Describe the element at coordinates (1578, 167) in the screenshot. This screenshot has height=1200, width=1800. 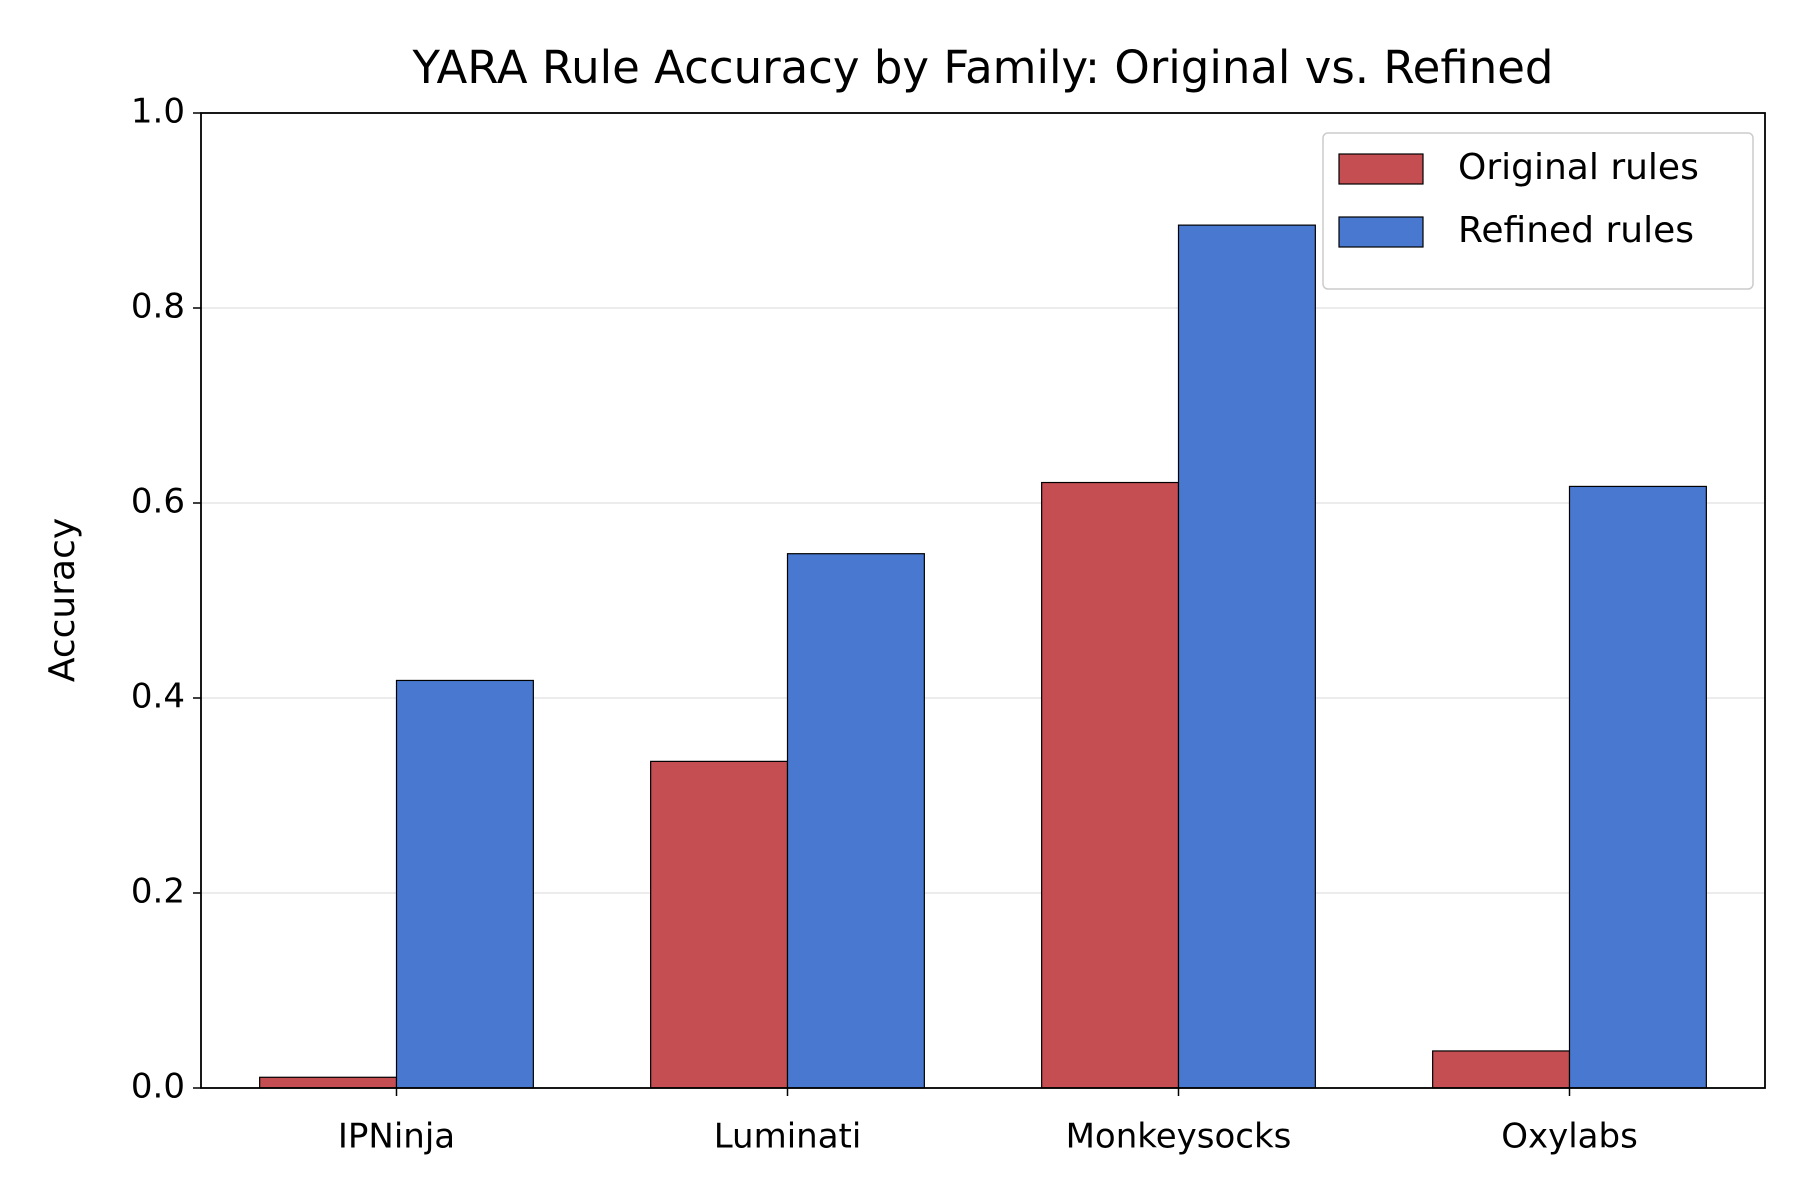
I see `legend-label: Original rules` at that location.